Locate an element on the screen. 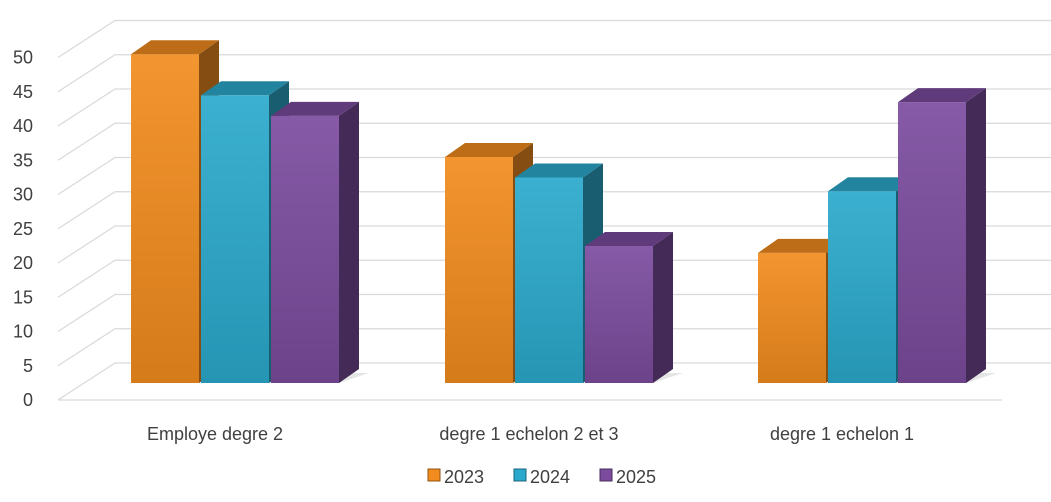 The width and height of the screenshot is (1051, 502). legend-item-2023: 2023 is located at coordinates (455, 477).